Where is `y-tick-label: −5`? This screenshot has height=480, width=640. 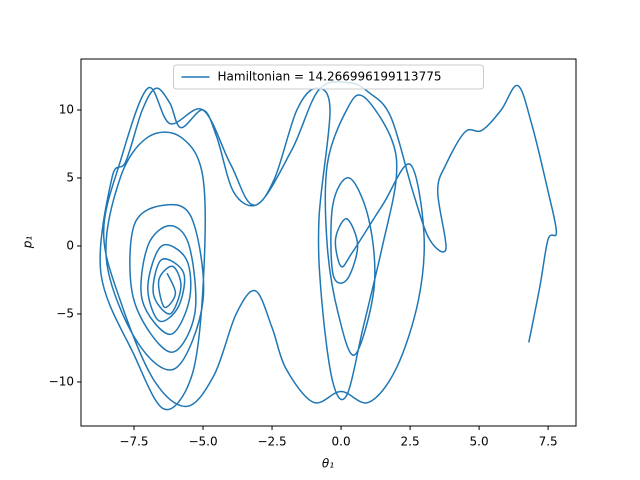 y-tick-label: −5 is located at coordinates (65, 313).